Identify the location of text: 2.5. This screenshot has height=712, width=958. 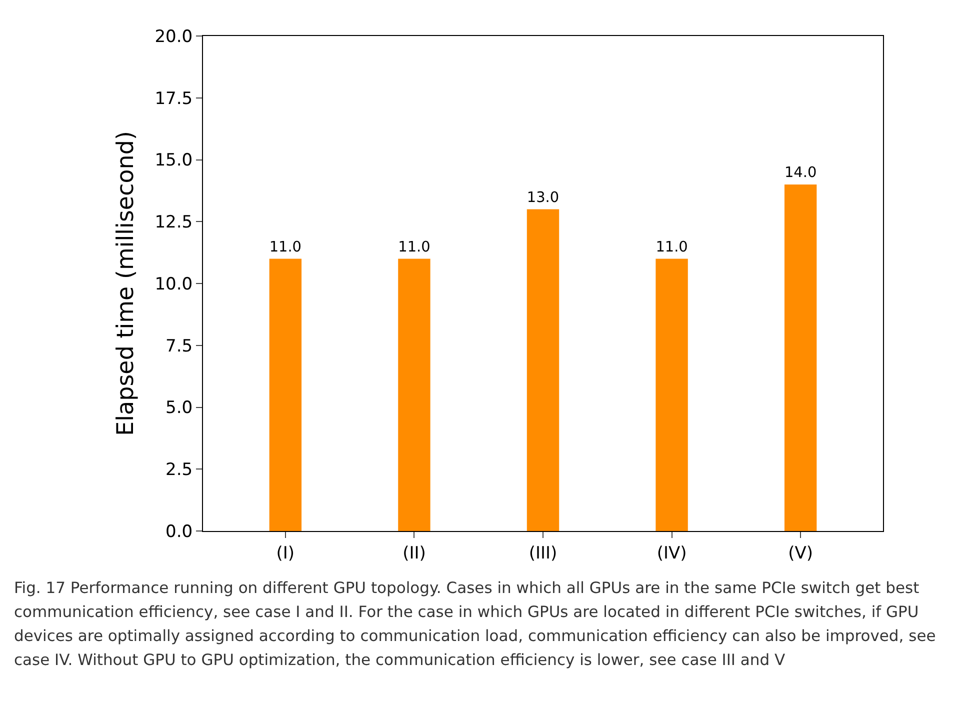
(179, 470).